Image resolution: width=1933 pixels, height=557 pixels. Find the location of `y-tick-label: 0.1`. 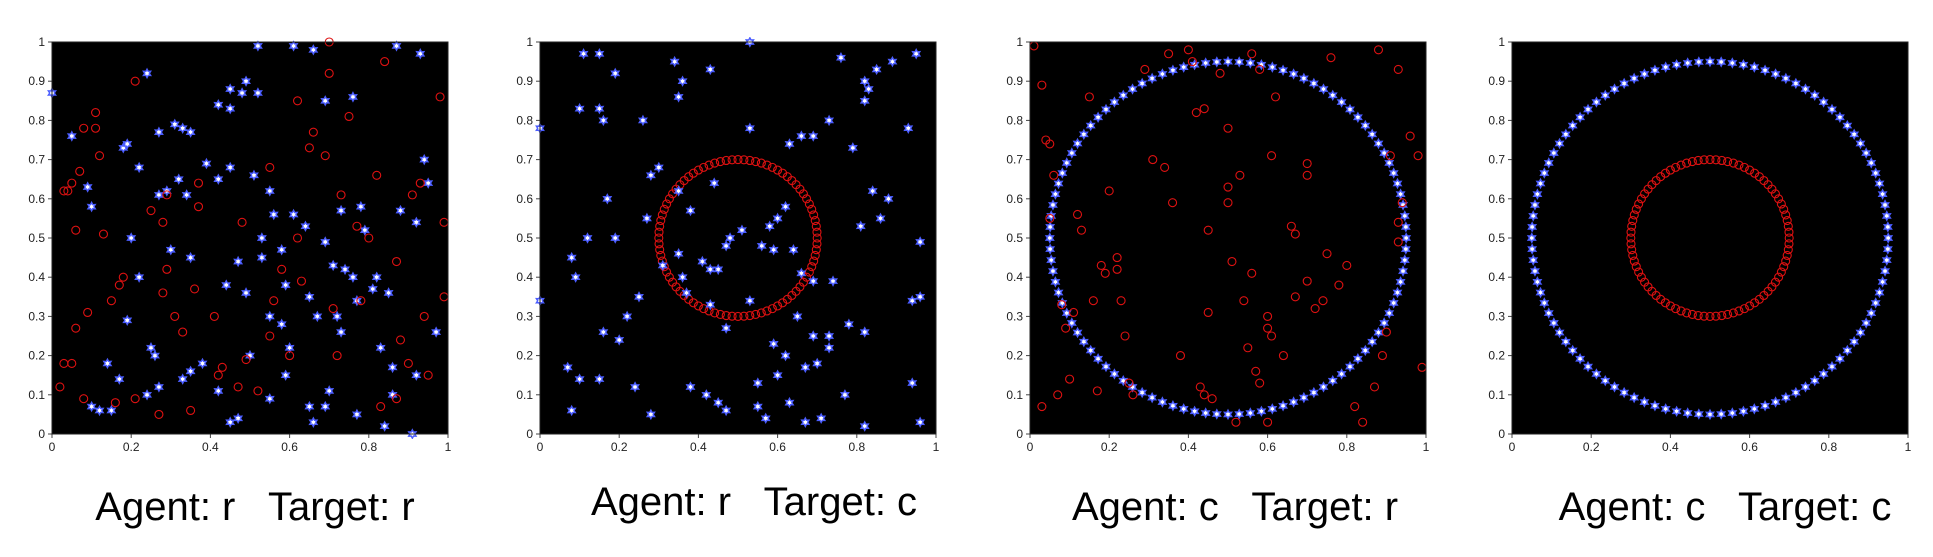

y-tick-label: 0.1 is located at coordinates (1496, 395).